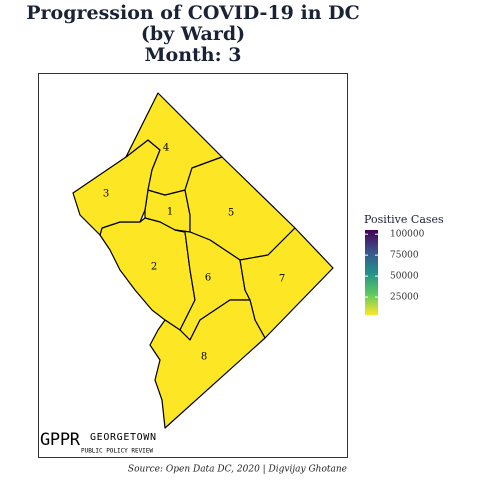 Image resolution: width=480 pixels, height=484 pixels. I want to click on legend-tick-label: 75000, so click(404, 256).